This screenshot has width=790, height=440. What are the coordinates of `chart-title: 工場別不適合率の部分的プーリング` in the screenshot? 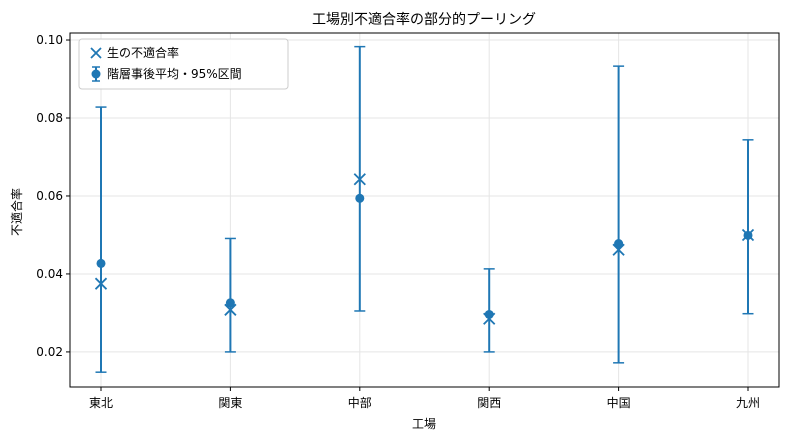 It's located at (424, 19).